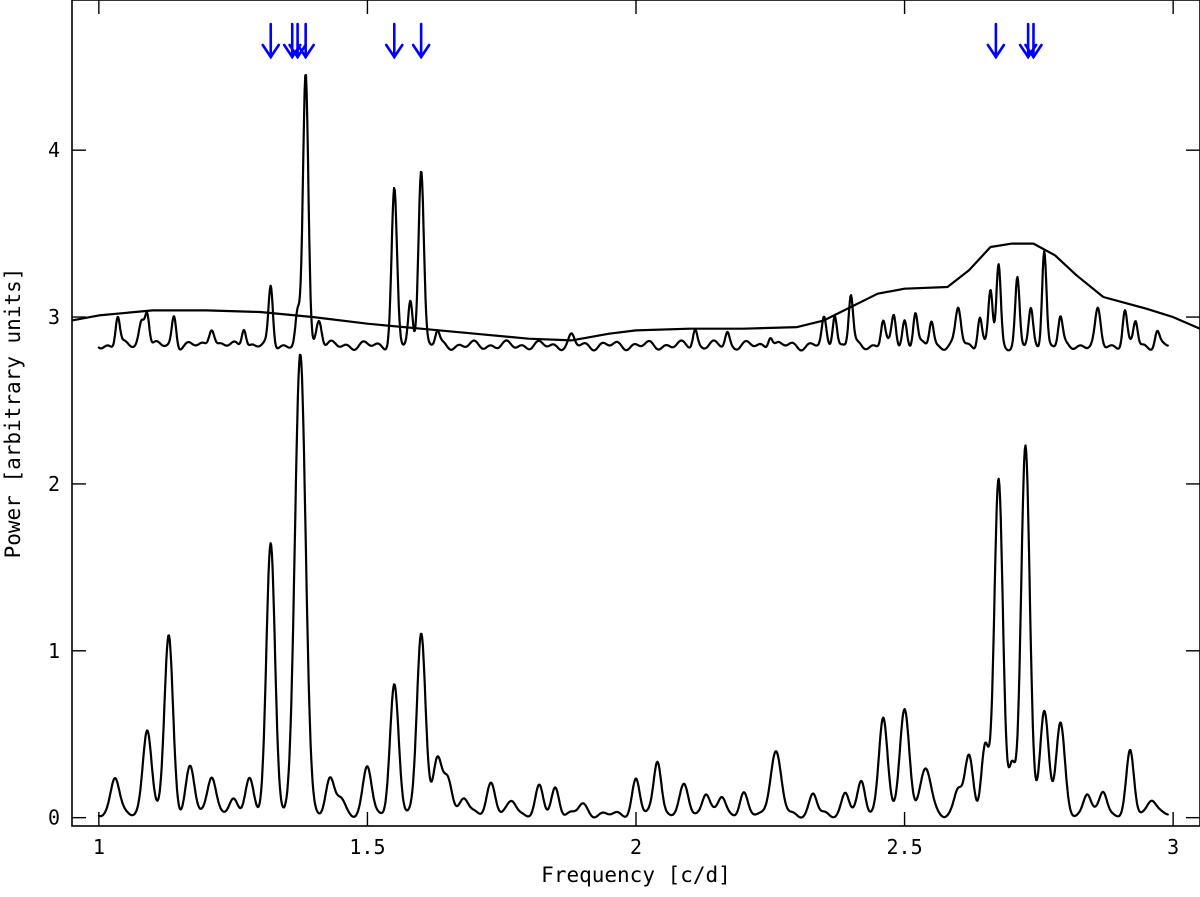 Image resolution: width=1200 pixels, height=897 pixels. Describe the element at coordinates (636, 847) in the screenshot. I see `x-tick-label: 2` at that location.